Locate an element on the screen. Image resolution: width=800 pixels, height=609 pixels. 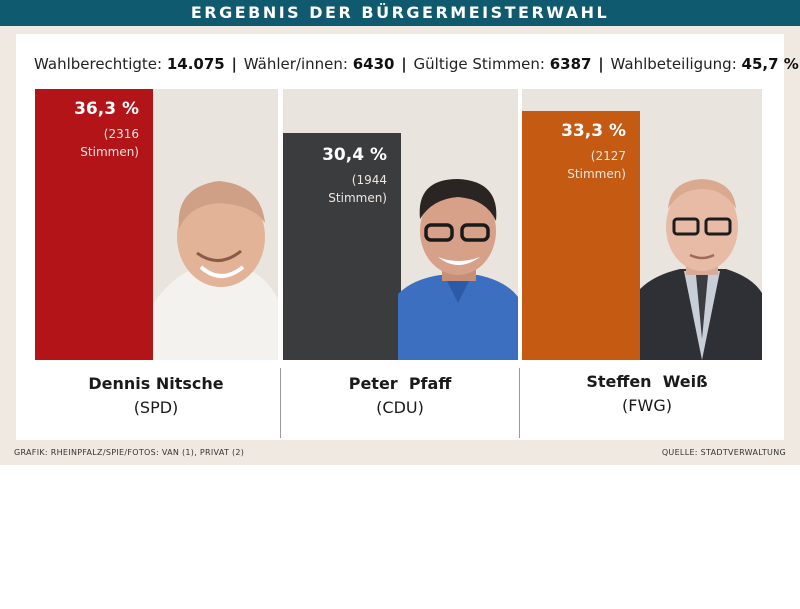
bar-nitsche: 36,3 % (2316 Stimmen) is located at coordinates (94, 224).